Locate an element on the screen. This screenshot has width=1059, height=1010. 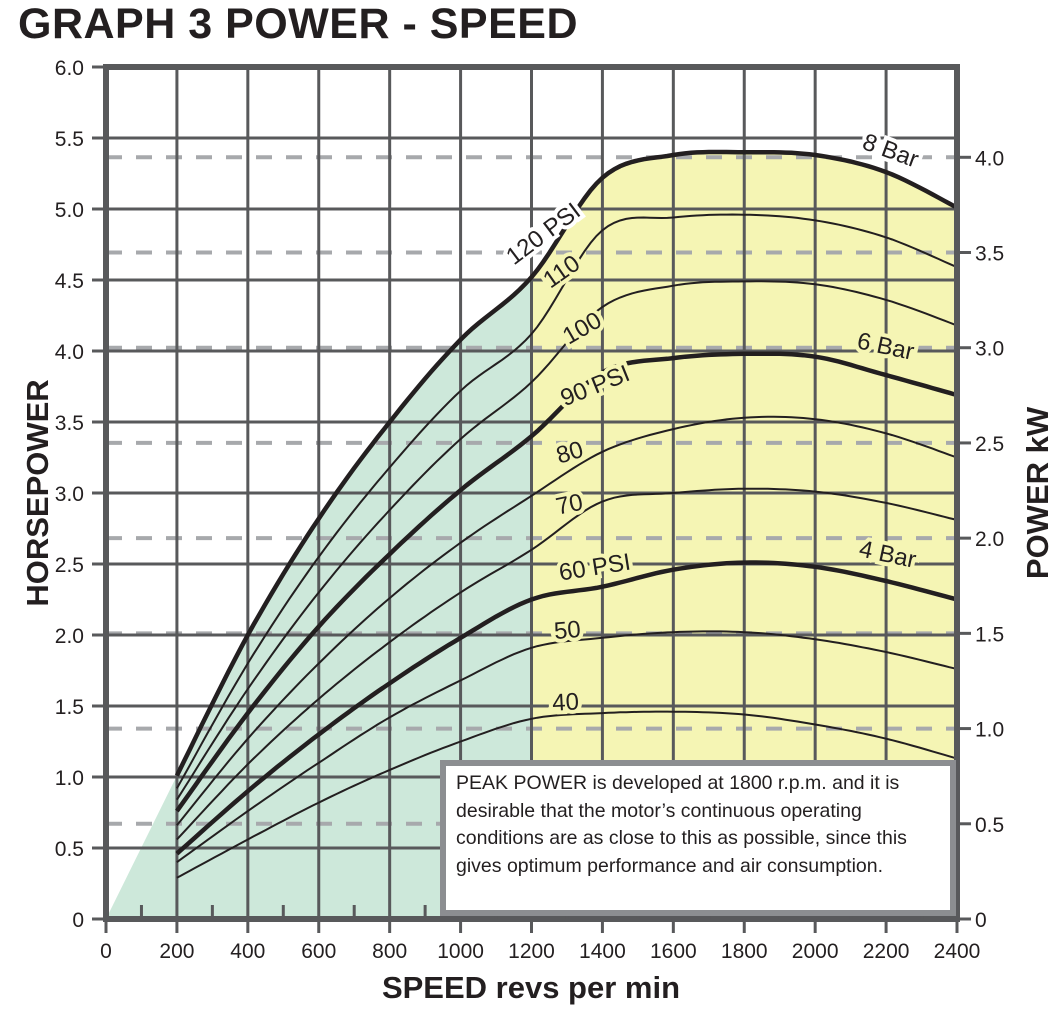
curve-label-70: 70 is located at coordinates (570, 505).